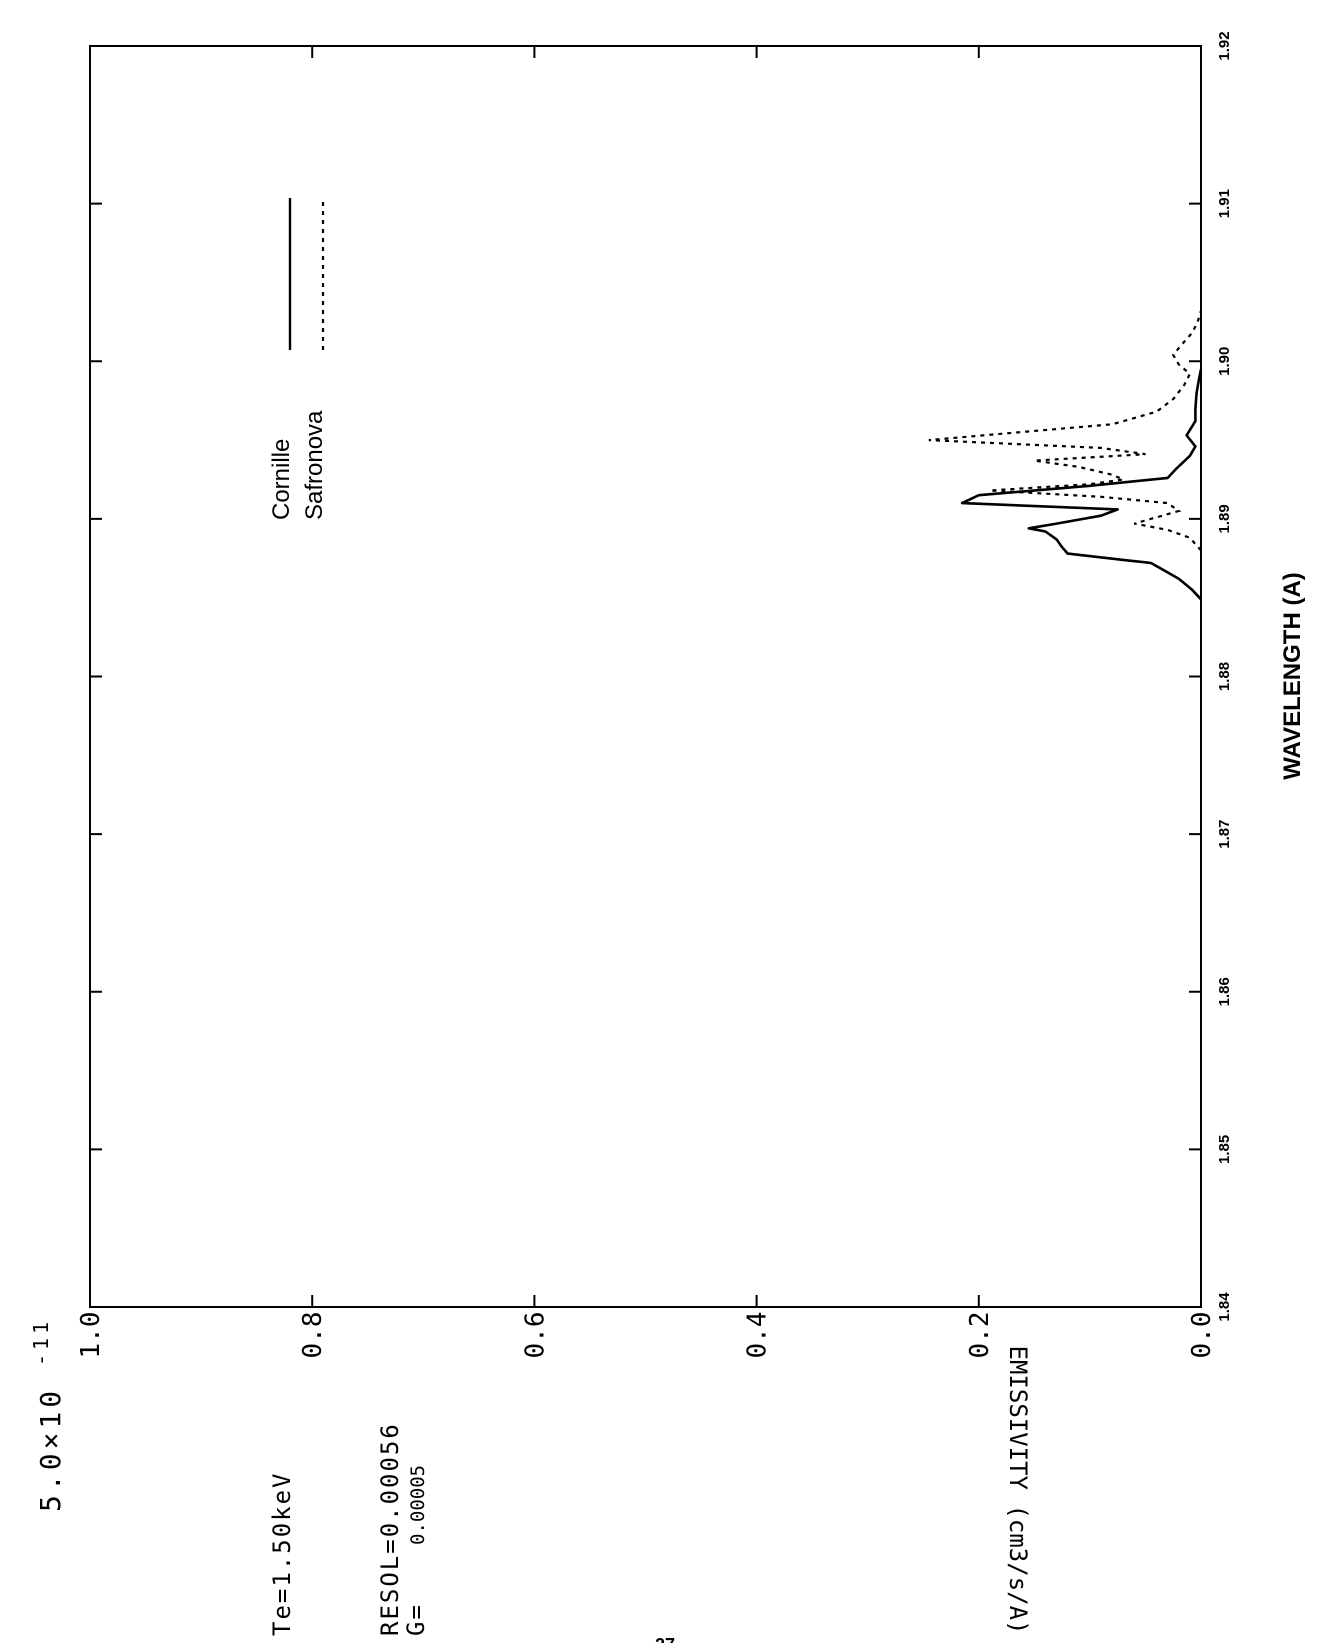  Describe the element at coordinates (41, 1342) in the screenshot. I see `y-scale-exponent: -11` at that location.